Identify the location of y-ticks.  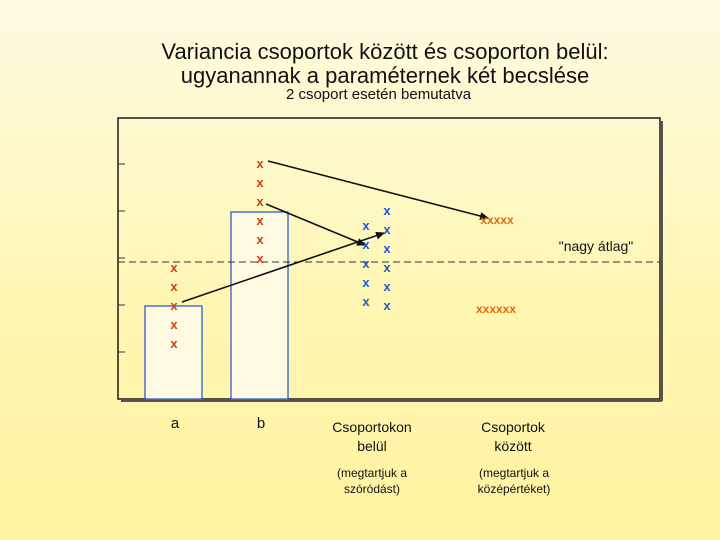
(121, 258).